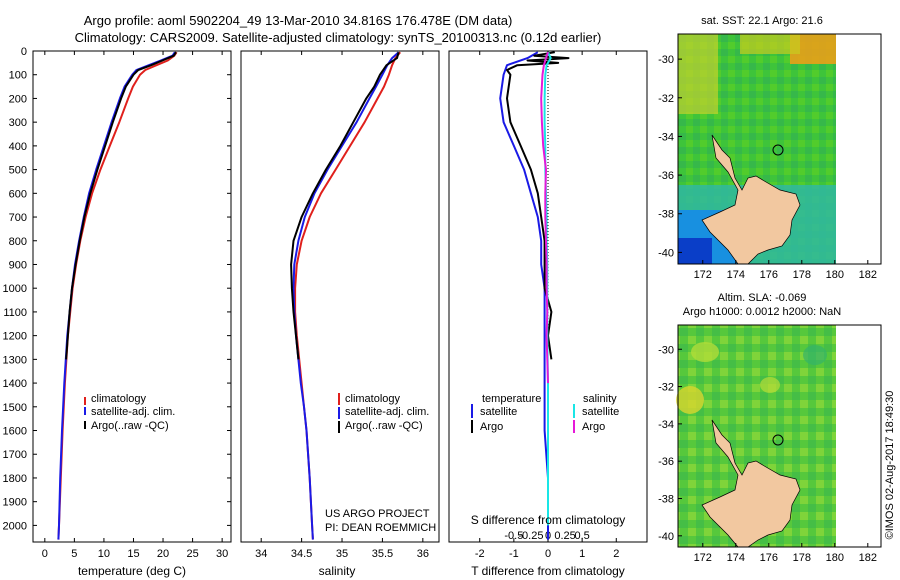  I want to click on difference-series, so click(534, 295).